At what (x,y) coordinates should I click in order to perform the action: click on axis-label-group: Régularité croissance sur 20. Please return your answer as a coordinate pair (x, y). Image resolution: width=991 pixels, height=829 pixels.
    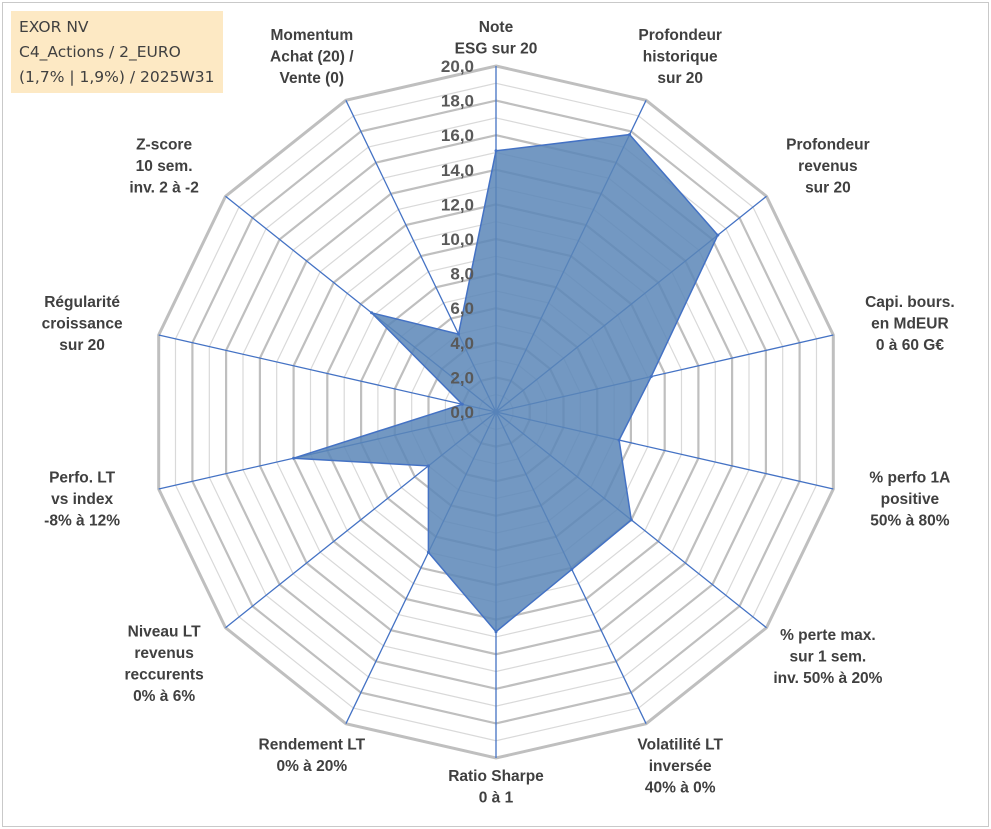
    Looking at the image, I should click on (82, 324).